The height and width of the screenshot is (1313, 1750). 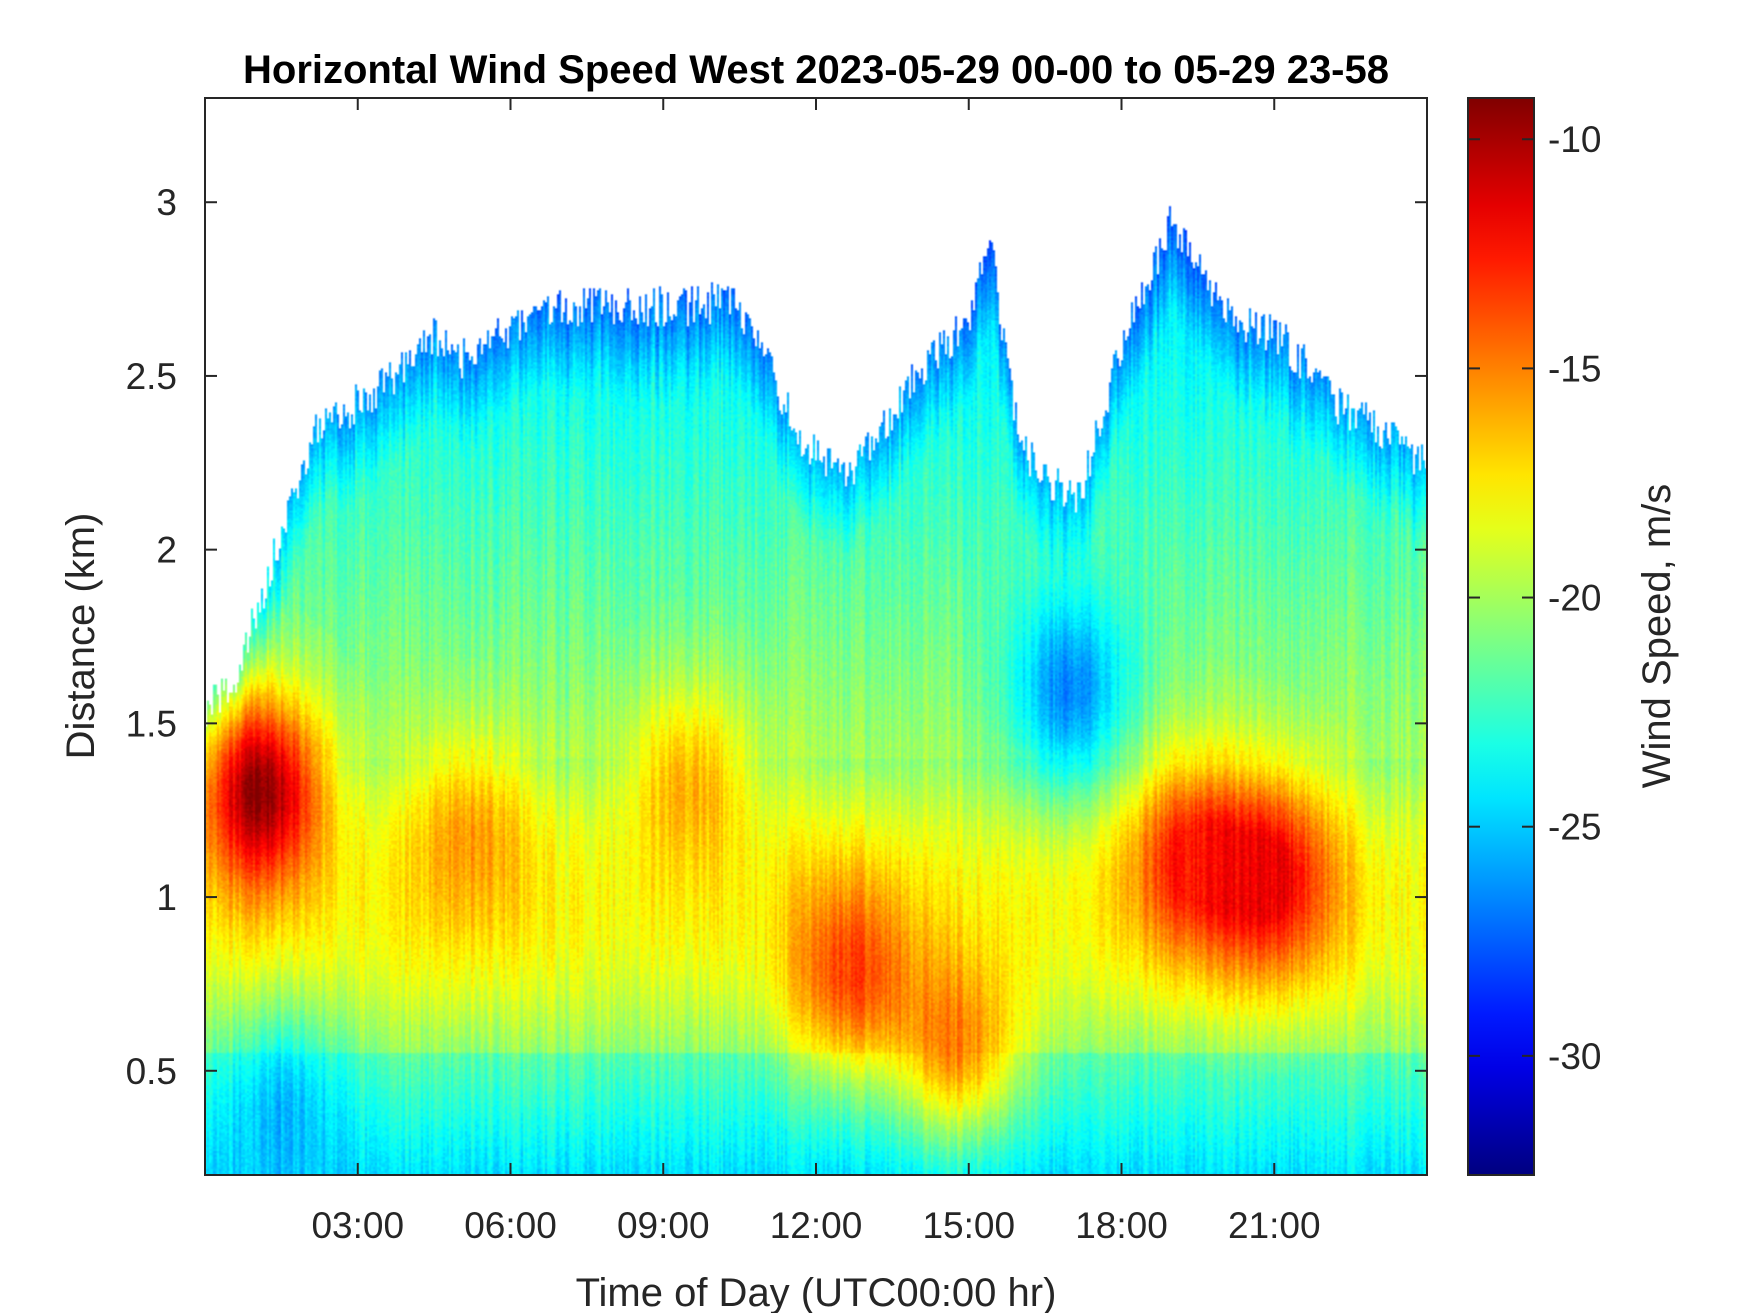 I want to click on x-tick-label: 21:00, so click(x=1274, y=1225).